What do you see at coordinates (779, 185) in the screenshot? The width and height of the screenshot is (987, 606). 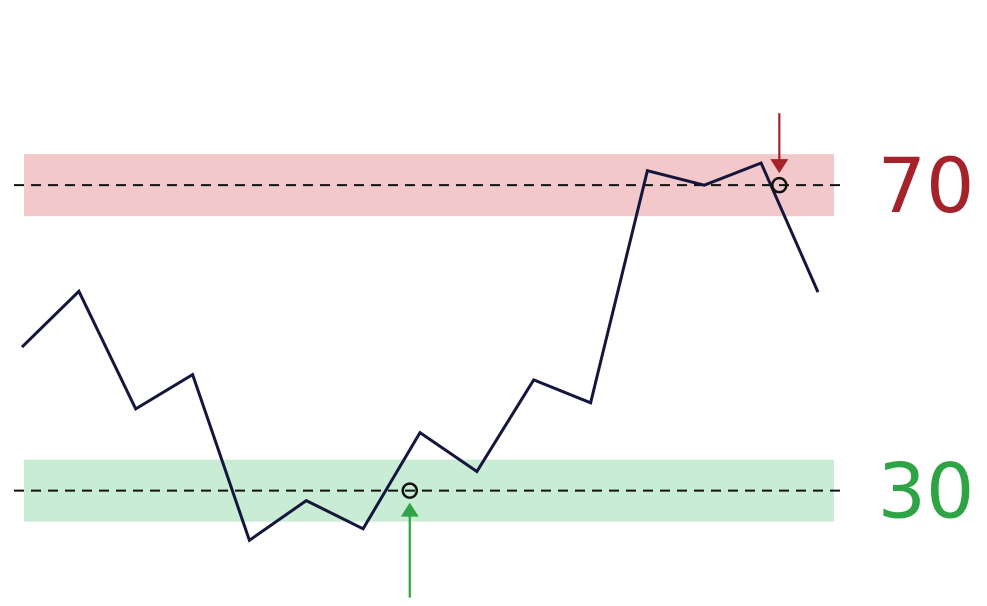 I see `level-70-crossing-marker` at bounding box center [779, 185].